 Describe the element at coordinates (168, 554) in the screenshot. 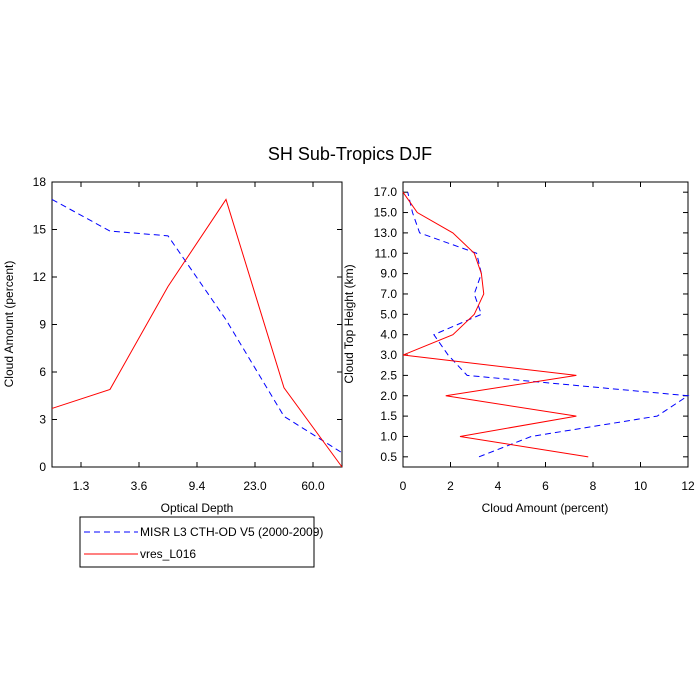

I see `legend-label-vres: vres_L016` at that location.